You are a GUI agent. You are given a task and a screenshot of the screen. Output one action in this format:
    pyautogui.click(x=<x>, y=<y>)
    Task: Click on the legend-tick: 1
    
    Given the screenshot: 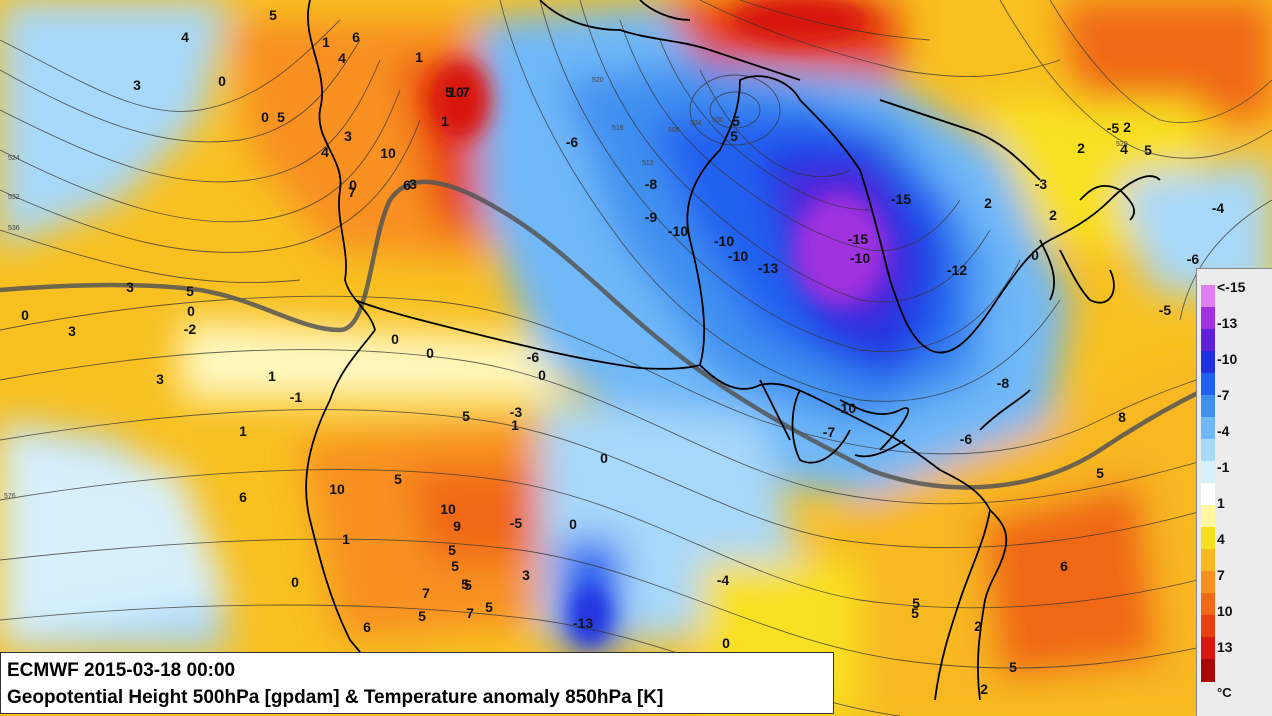 What is the action you would take?
    pyautogui.click(x=1221, y=503)
    